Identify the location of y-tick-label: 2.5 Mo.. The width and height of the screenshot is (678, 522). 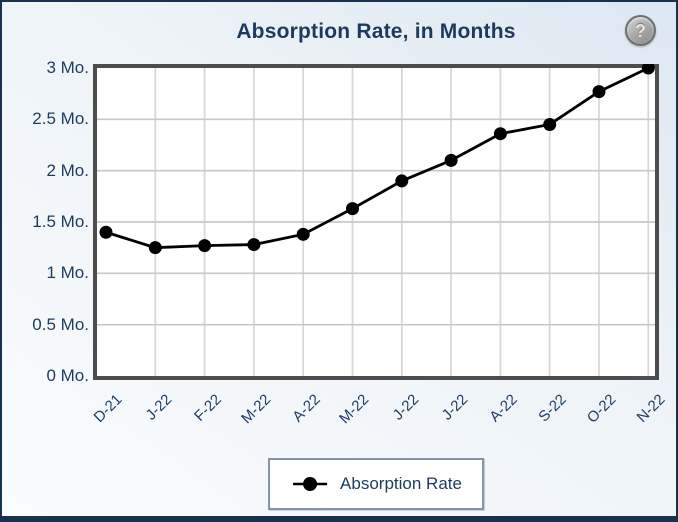
(60, 119).